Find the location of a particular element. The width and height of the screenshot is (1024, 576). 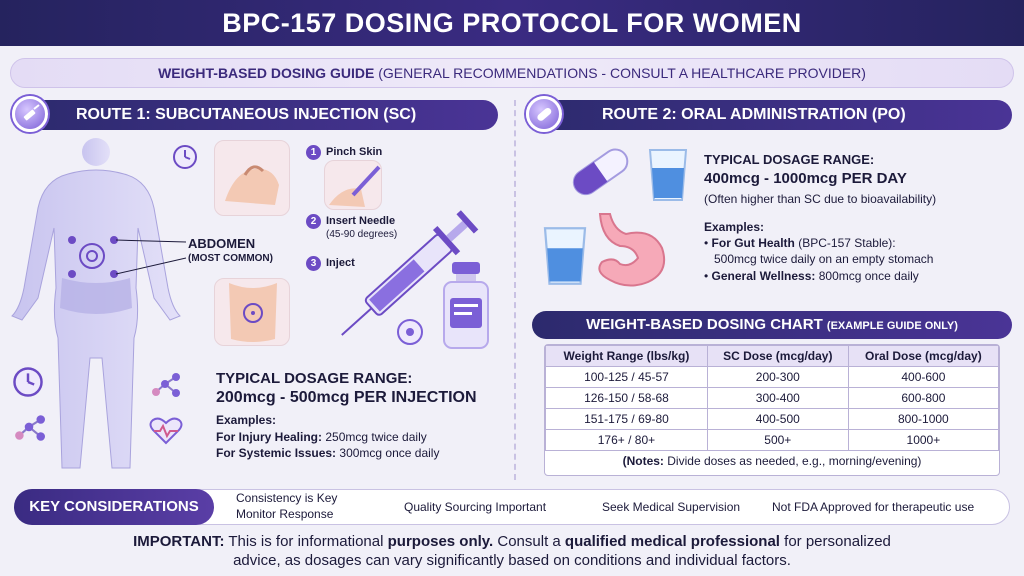

capsule-illustration is located at coordinates (600, 172).